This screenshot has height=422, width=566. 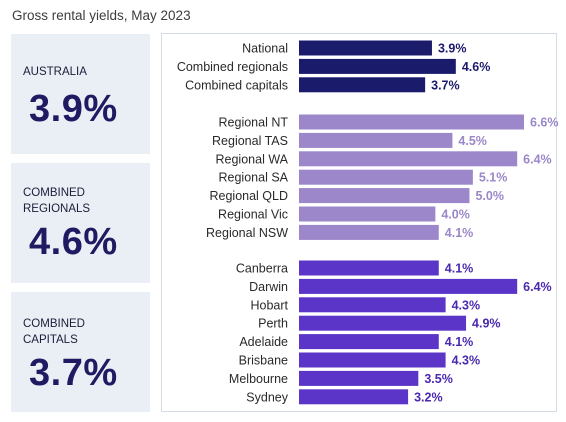 I want to click on value-label-regional-nsw: 4.1%, so click(x=459, y=233).